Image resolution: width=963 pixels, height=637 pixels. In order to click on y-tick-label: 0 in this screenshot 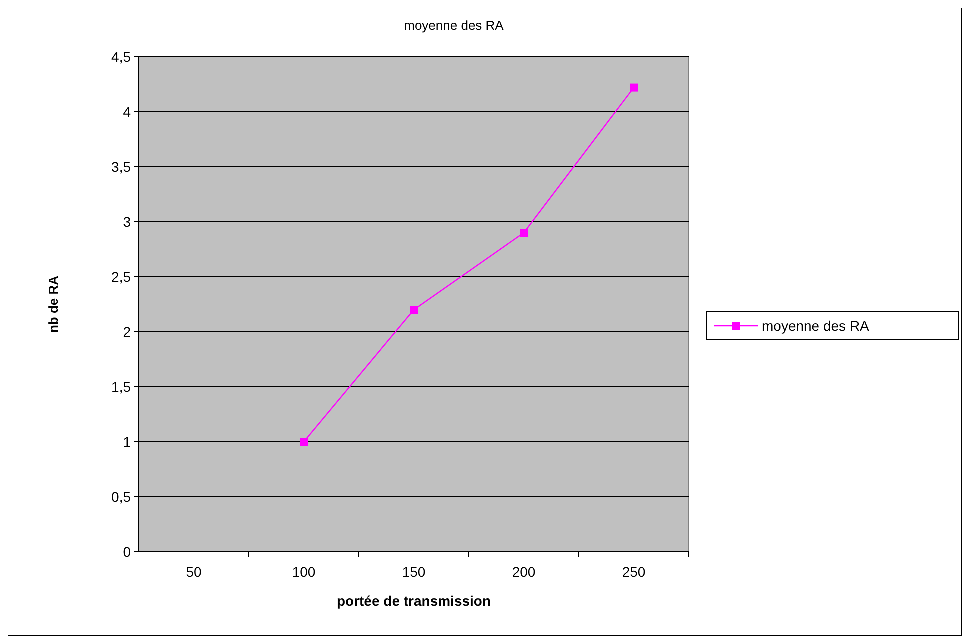, I will do `click(127, 552)`.